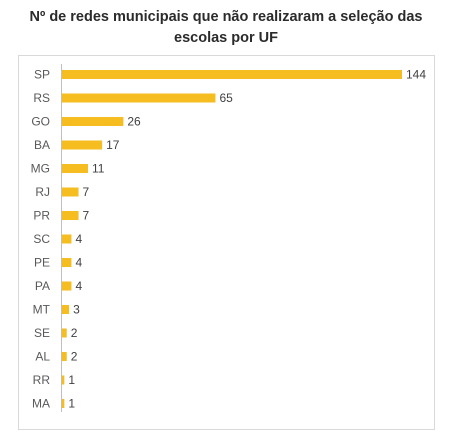 This screenshot has width=452, height=444. Describe the element at coordinates (71, 404) in the screenshot. I see `data-label-ma: 1` at that location.